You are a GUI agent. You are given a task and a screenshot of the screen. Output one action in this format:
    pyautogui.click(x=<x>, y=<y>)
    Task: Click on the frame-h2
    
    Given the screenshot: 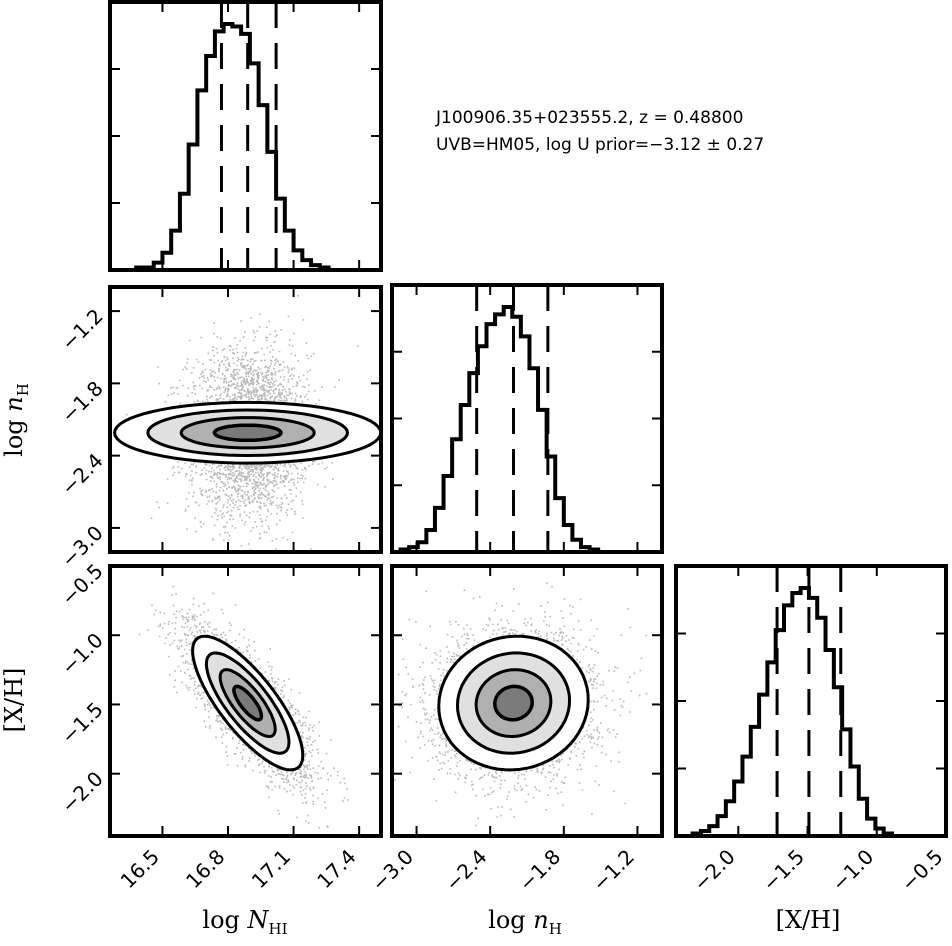 What is the action you would take?
    pyautogui.click(x=811, y=701)
    